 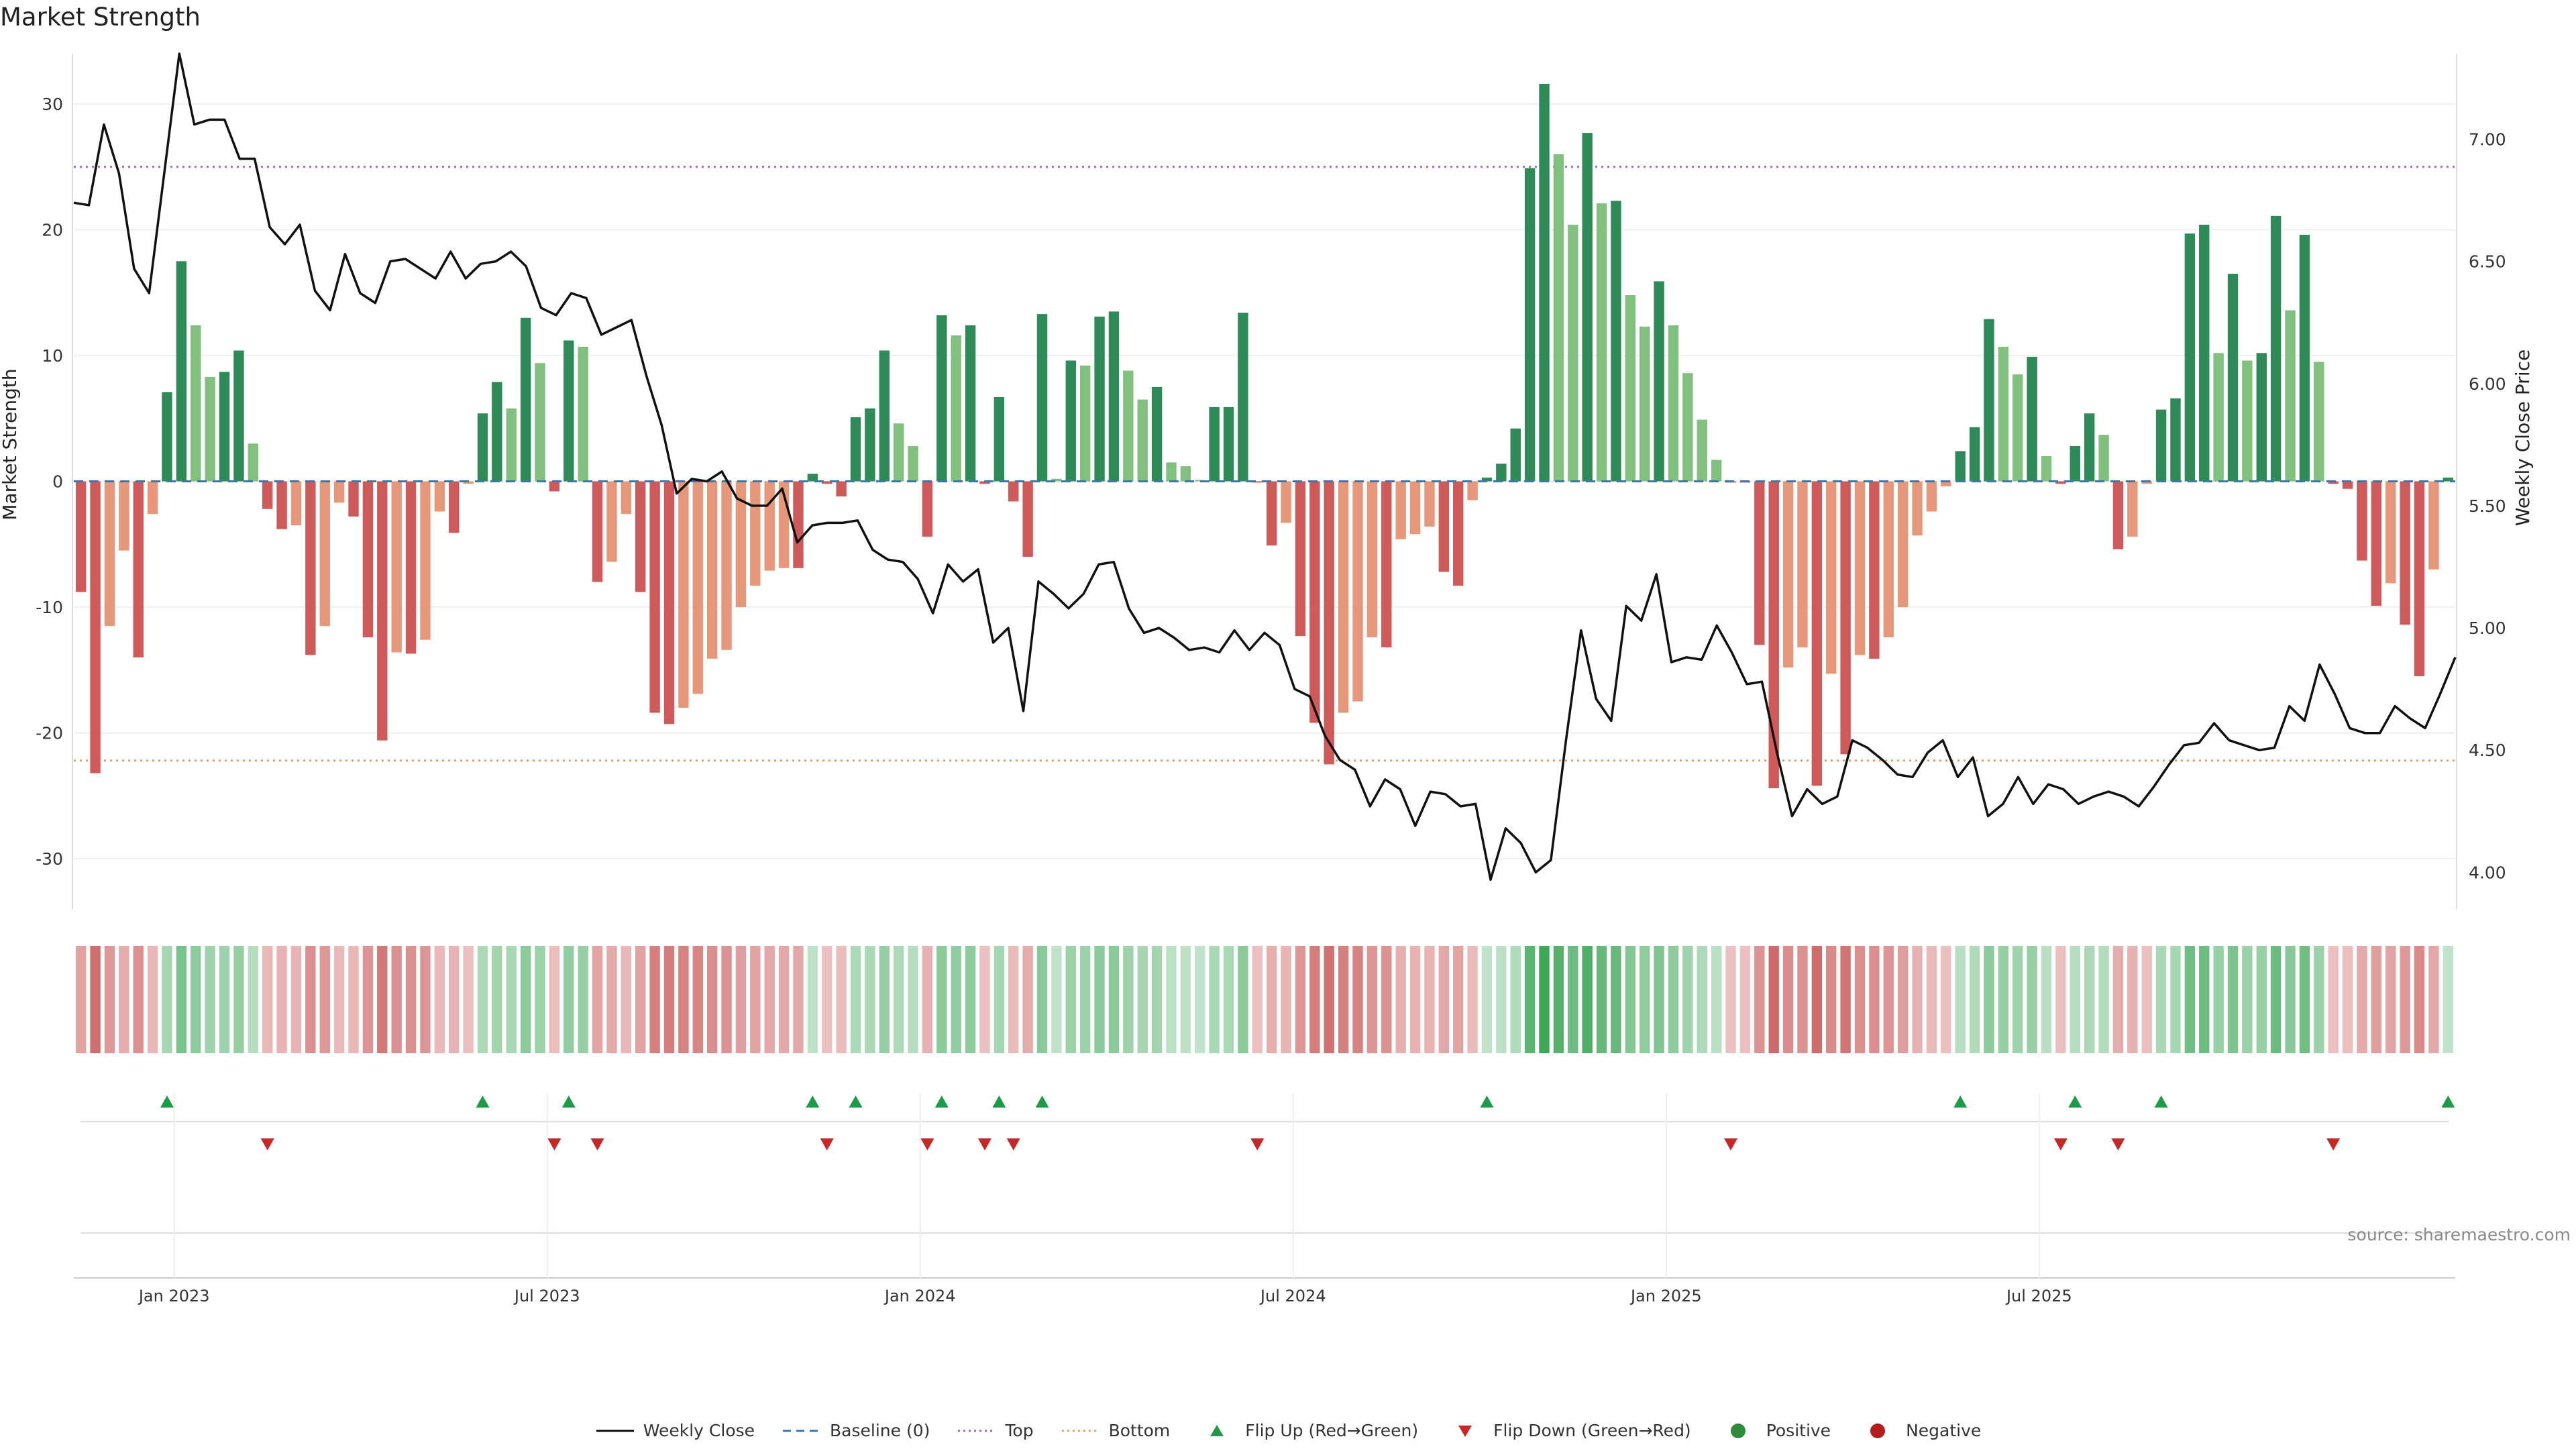 What do you see at coordinates (2459, 1234) in the screenshot?
I see `source-label: source: sharemaestro.com` at bounding box center [2459, 1234].